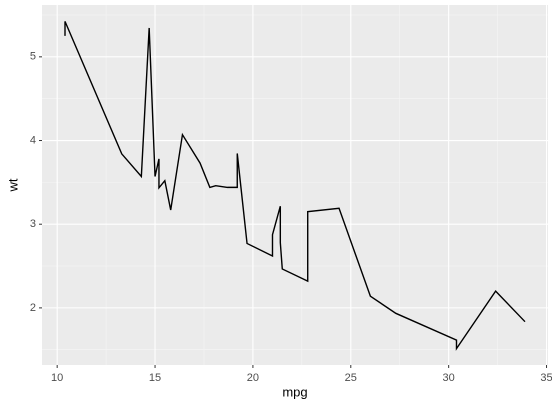 This screenshot has width=552, height=407. I want to click on x-axis-title: mpg, so click(294, 391).